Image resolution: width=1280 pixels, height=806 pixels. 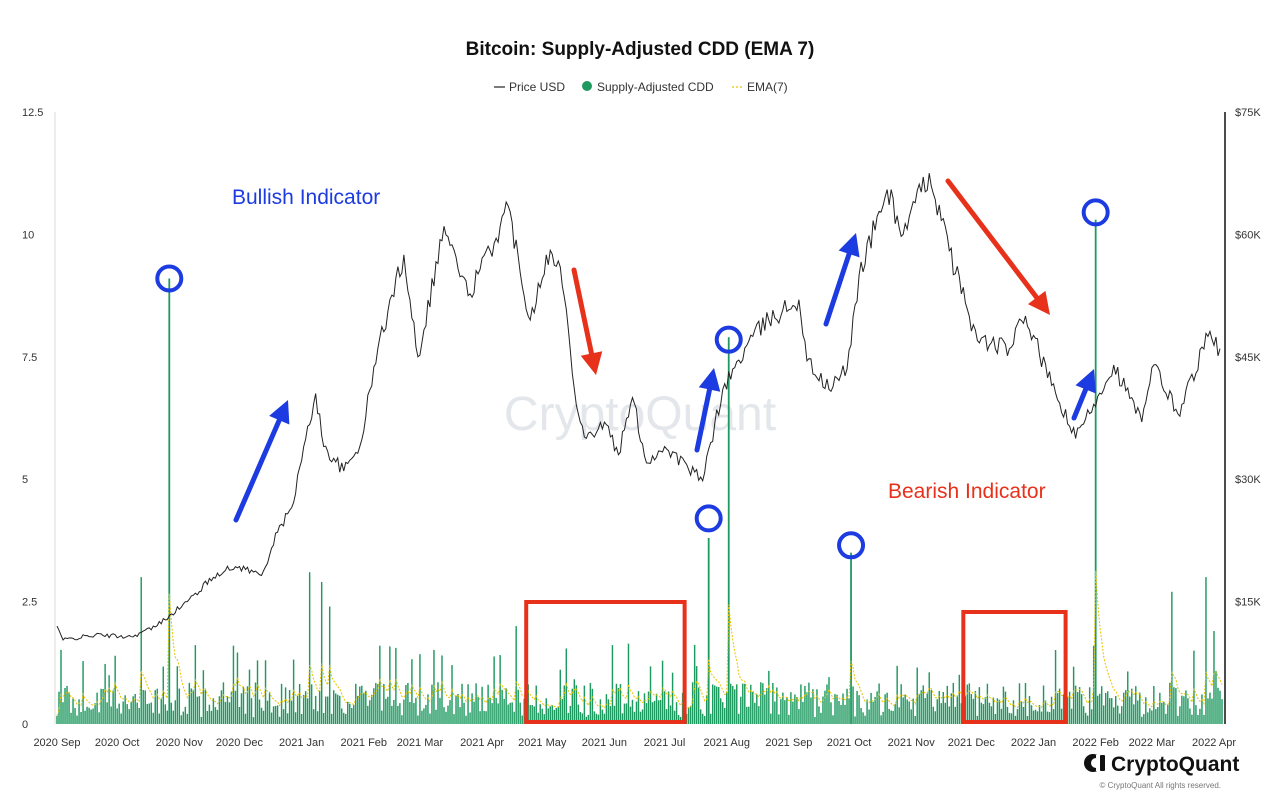 What do you see at coordinates (180, 743) in the screenshot?
I see `x-tick-label: 2020 Nov` at bounding box center [180, 743].